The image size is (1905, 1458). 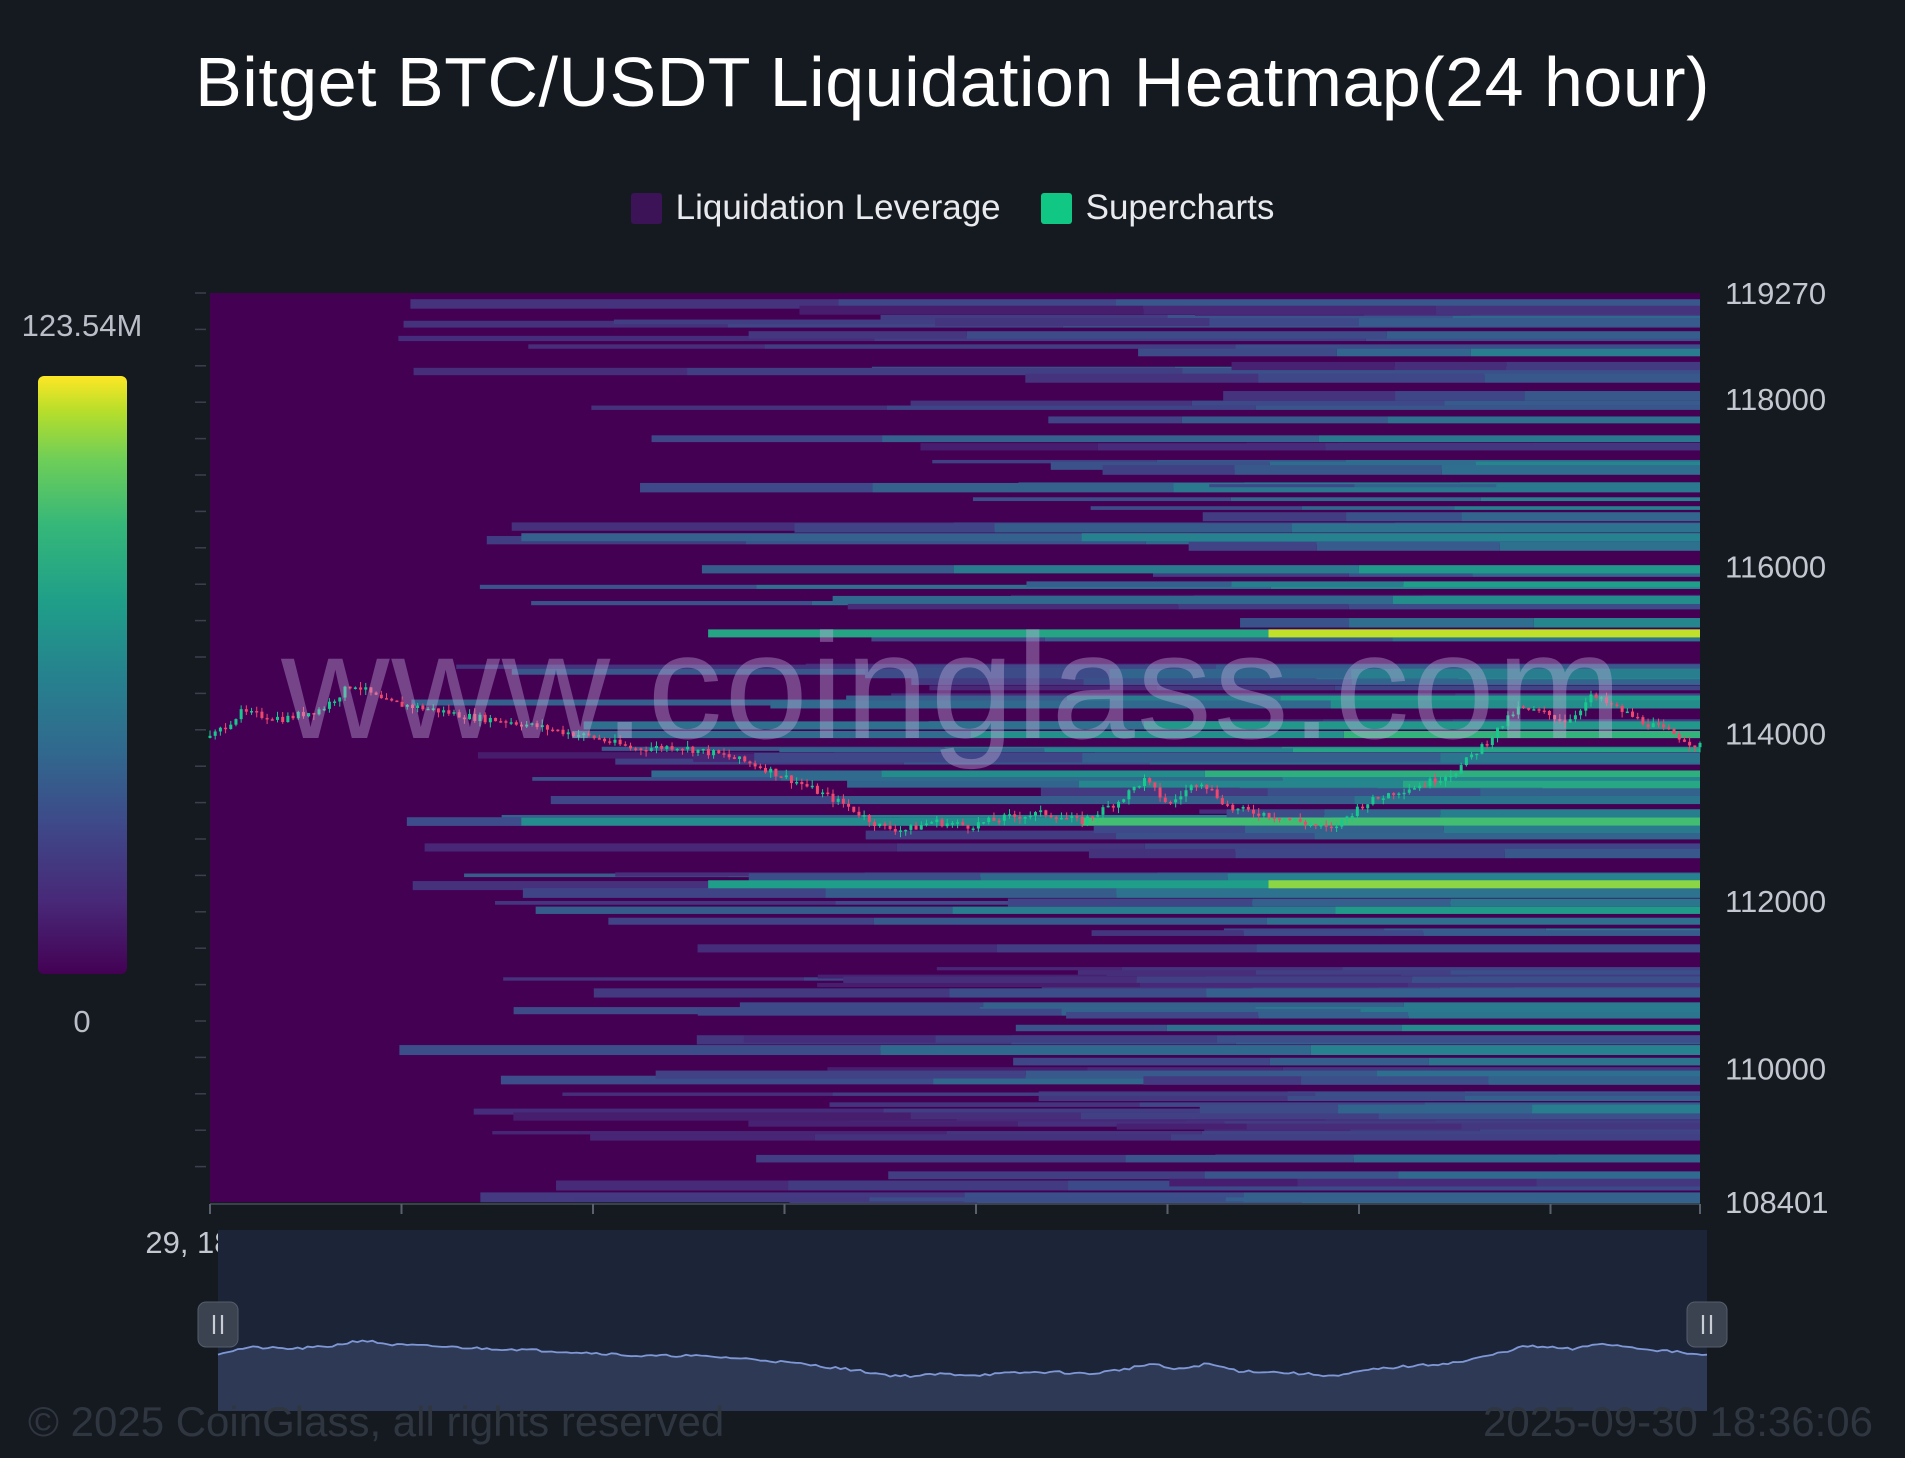 What do you see at coordinates (1707, 1324) in the screenshot?
I see `navigator-handle-right` at bounding box center [1707, 1324].